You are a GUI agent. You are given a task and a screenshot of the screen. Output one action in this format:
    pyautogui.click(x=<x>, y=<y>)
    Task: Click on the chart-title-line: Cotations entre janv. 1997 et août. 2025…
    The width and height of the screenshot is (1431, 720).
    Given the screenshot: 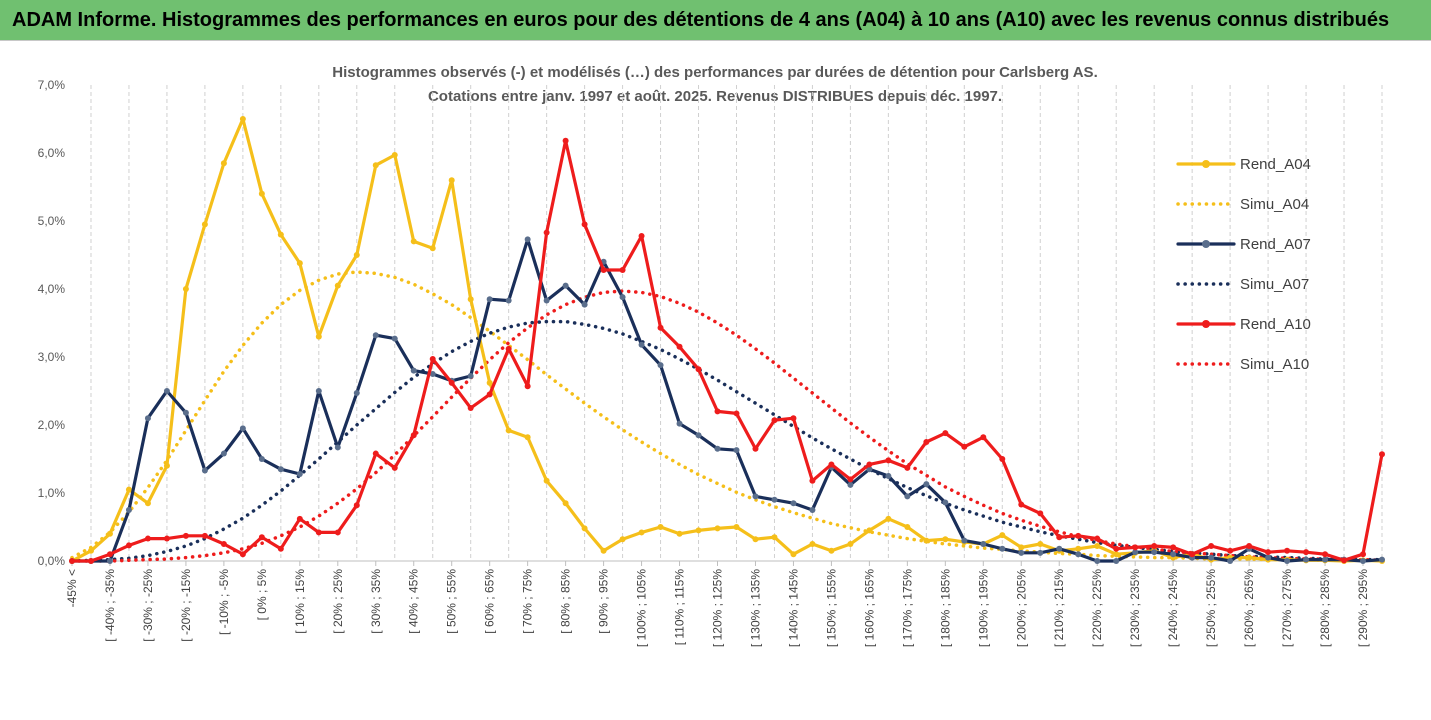 What is the action you would take?
    pyautogui.click(x=715, y=96)
    